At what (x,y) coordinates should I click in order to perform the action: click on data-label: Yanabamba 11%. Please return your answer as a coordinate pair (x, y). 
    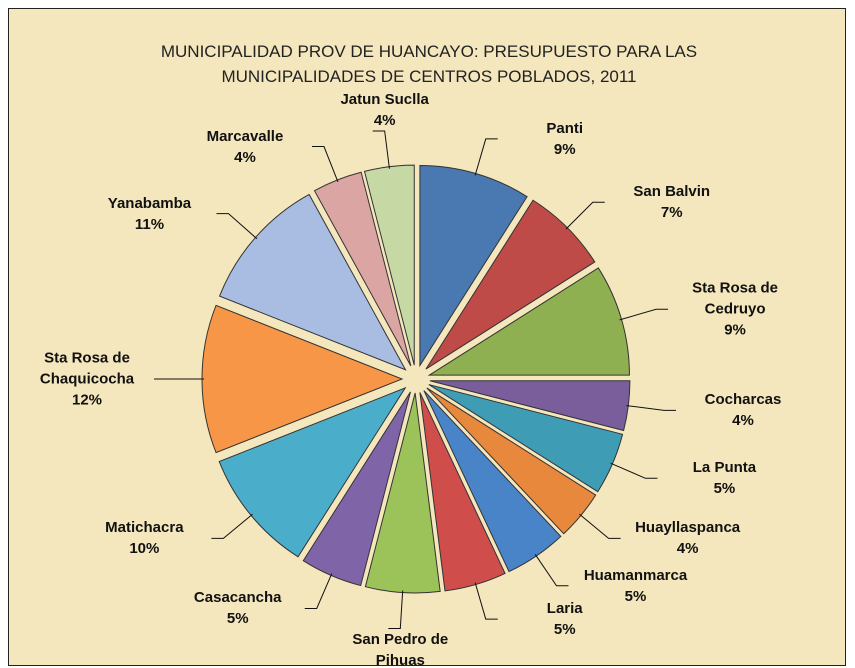
    Looking at the image, I should click on (149, 214).